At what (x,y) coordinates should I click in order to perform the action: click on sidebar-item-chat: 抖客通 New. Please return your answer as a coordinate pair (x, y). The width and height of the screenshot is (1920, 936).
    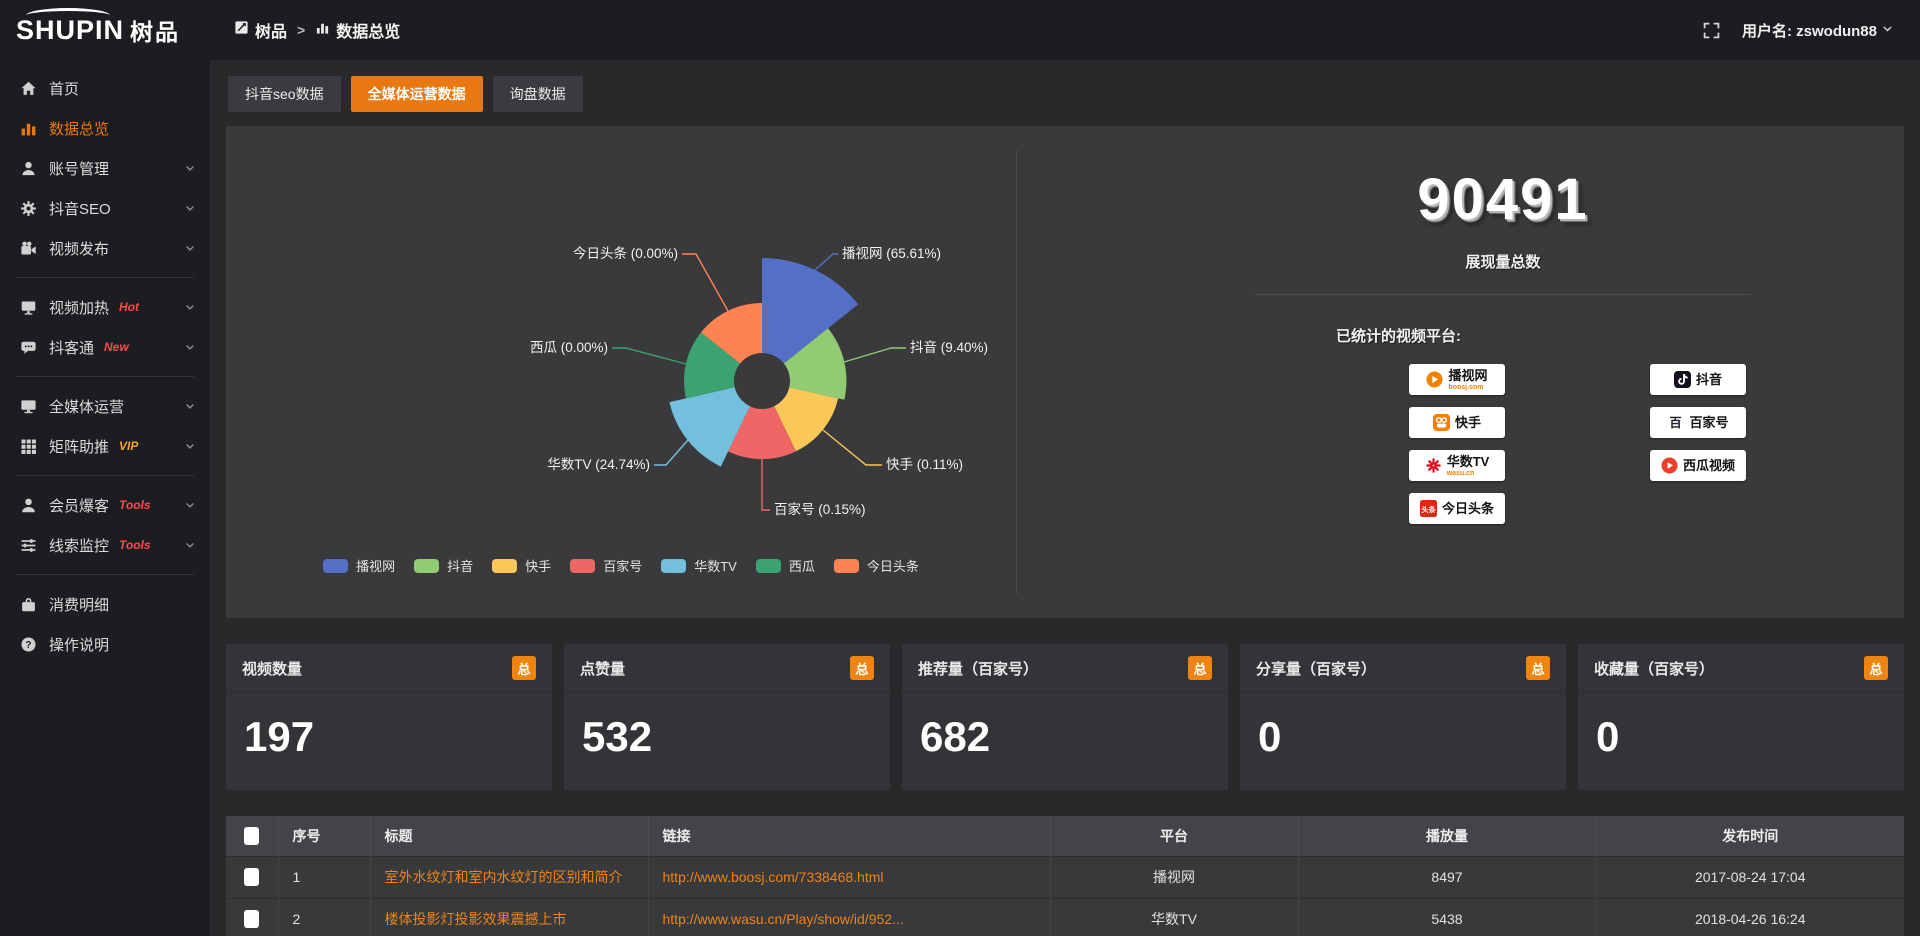
    Looking at the image, I should click on (105, 347).